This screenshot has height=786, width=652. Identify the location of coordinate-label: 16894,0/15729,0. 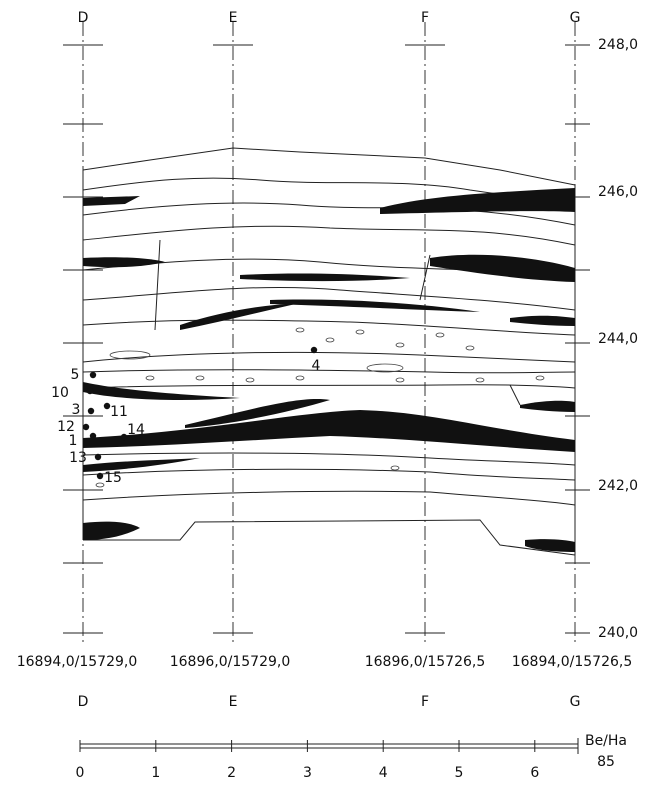
(77, 662).